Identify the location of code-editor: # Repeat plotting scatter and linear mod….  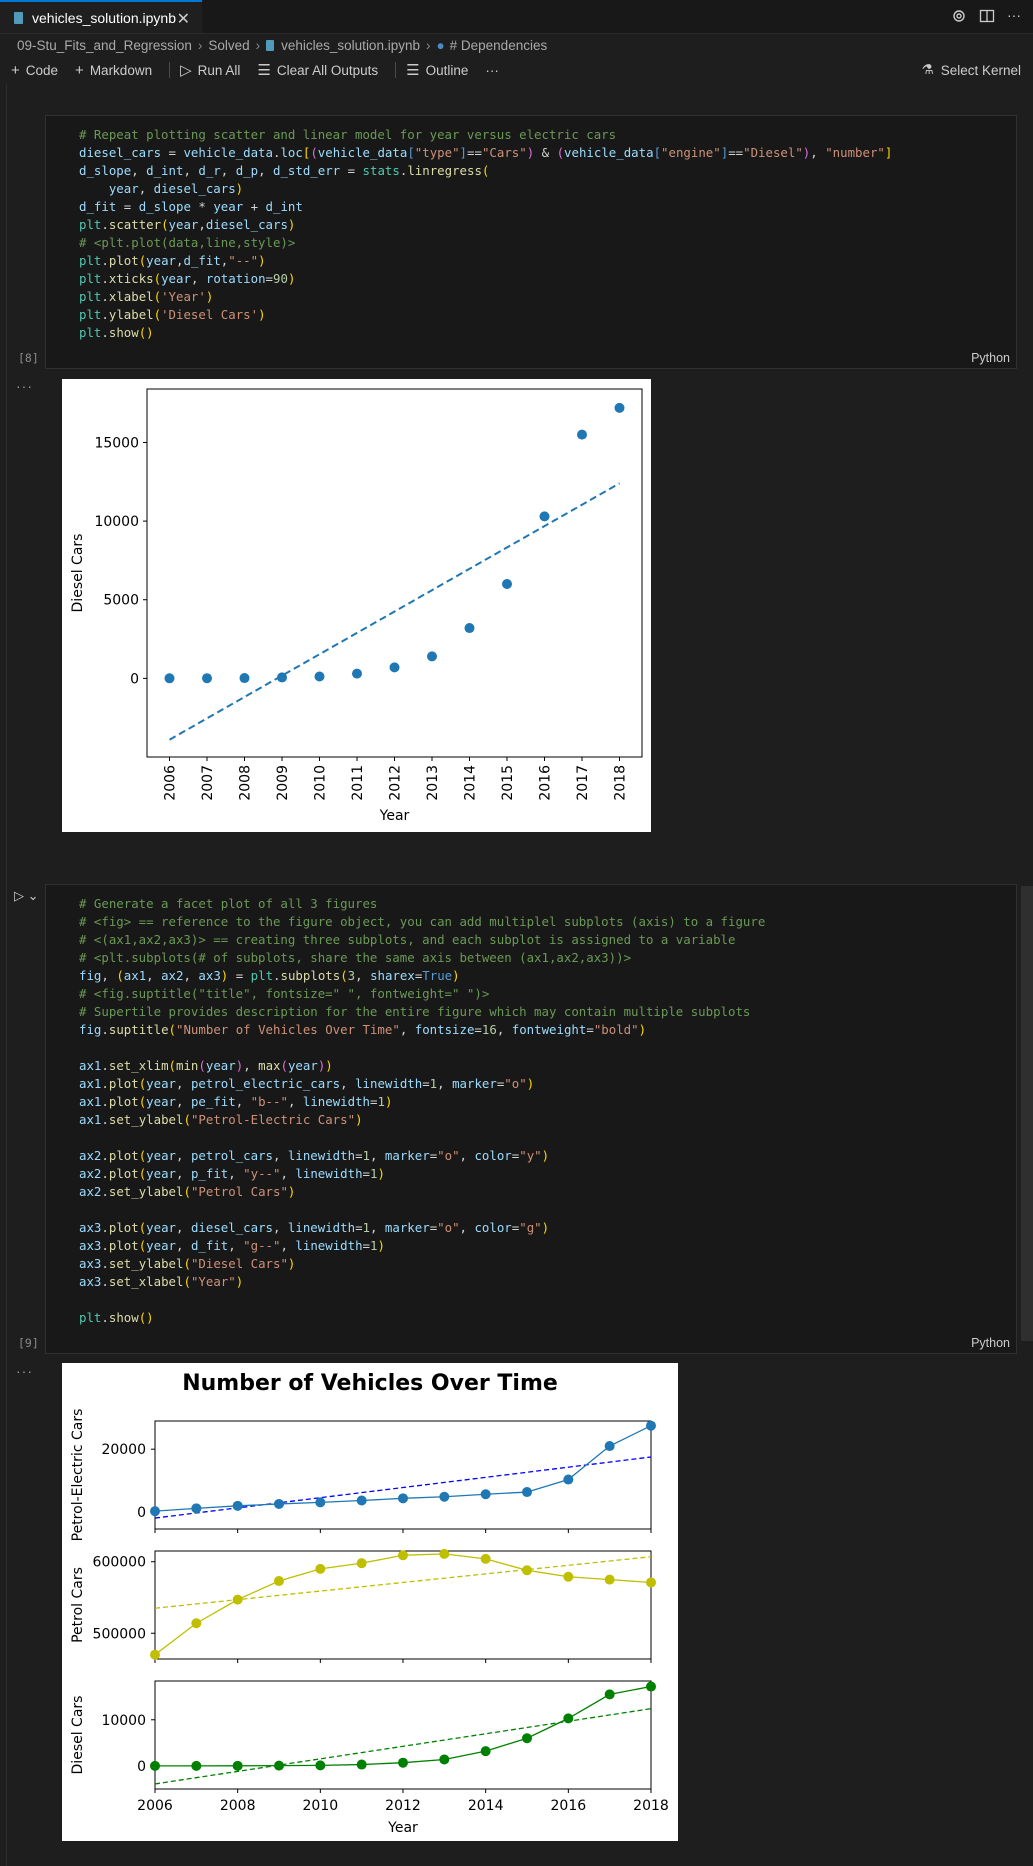
(486, 233).